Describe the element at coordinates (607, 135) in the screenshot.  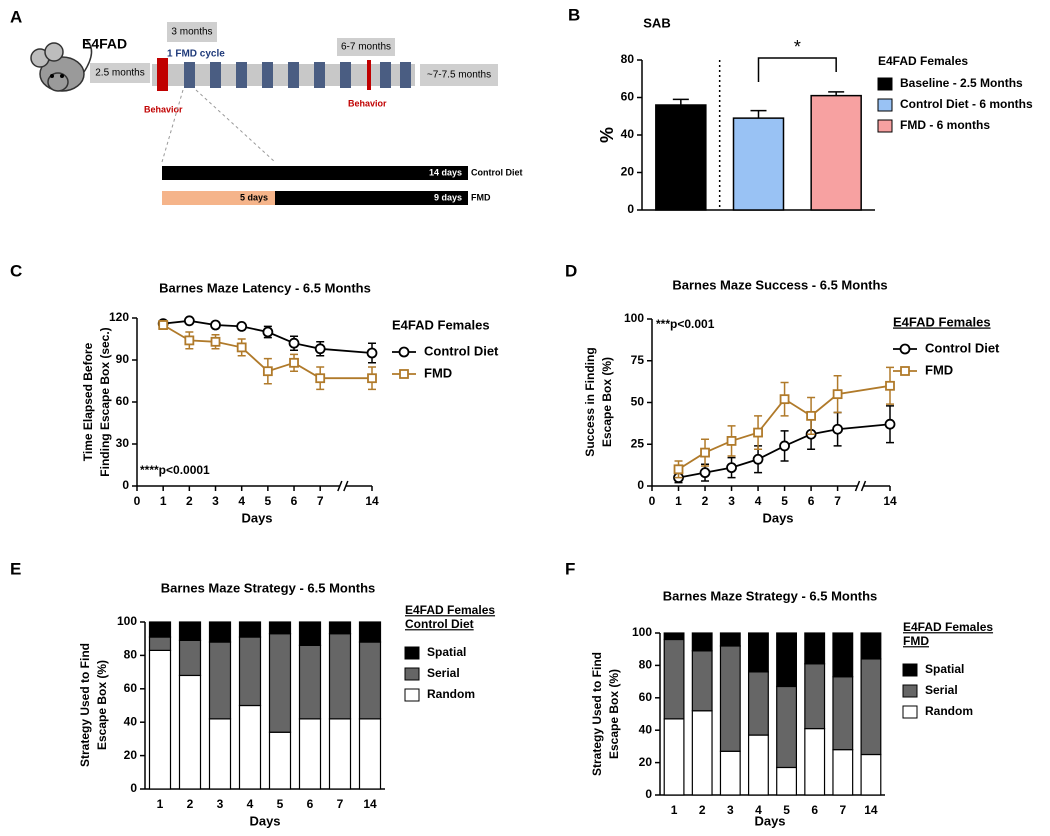
I see `y-axis-label: %` at that location.